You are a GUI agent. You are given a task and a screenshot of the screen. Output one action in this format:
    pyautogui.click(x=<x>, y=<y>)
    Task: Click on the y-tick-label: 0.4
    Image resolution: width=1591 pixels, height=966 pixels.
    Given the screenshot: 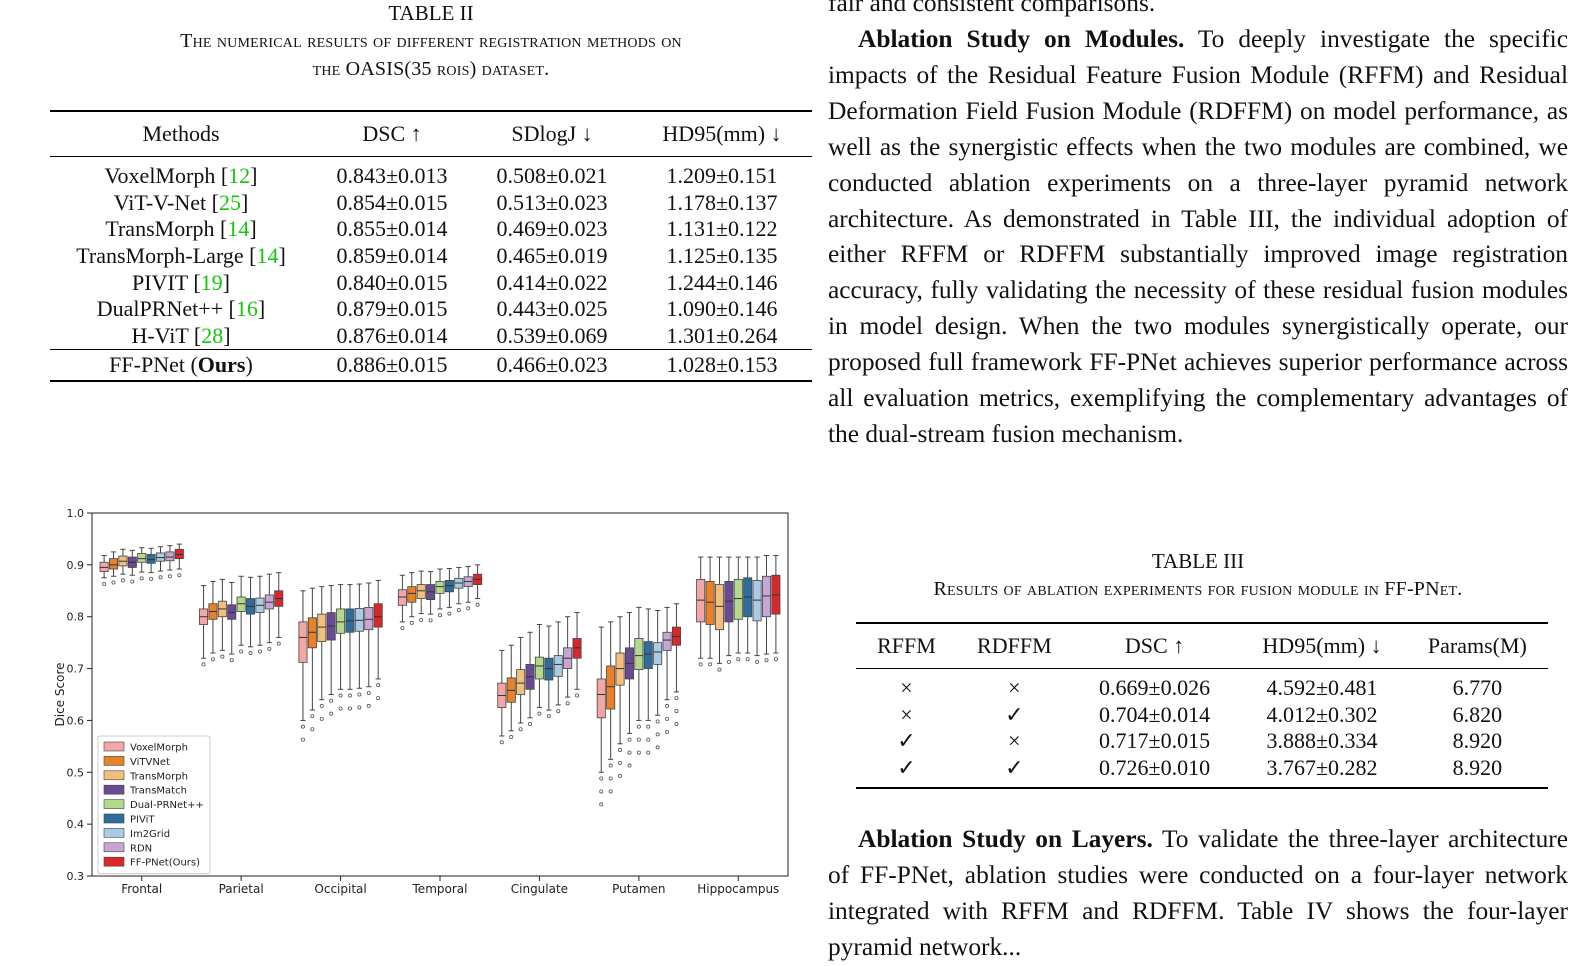 What is the action you would take?
    pyautogui.click(x=76, y=824)
    